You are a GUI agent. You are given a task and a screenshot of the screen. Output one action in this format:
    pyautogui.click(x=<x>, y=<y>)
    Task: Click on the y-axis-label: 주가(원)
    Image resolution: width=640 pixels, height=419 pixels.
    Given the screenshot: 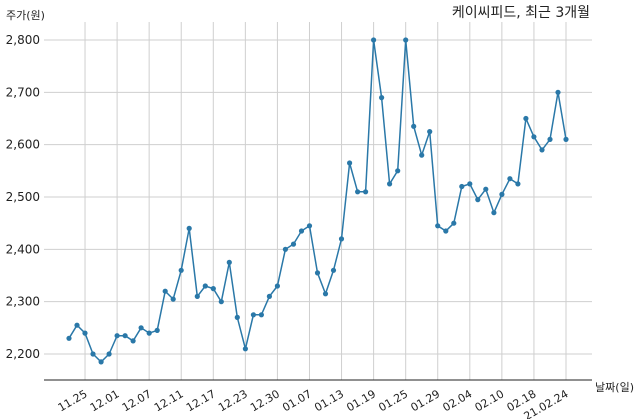 What is the action you would take?
    pyautogui.click(x=25, y=15)
    